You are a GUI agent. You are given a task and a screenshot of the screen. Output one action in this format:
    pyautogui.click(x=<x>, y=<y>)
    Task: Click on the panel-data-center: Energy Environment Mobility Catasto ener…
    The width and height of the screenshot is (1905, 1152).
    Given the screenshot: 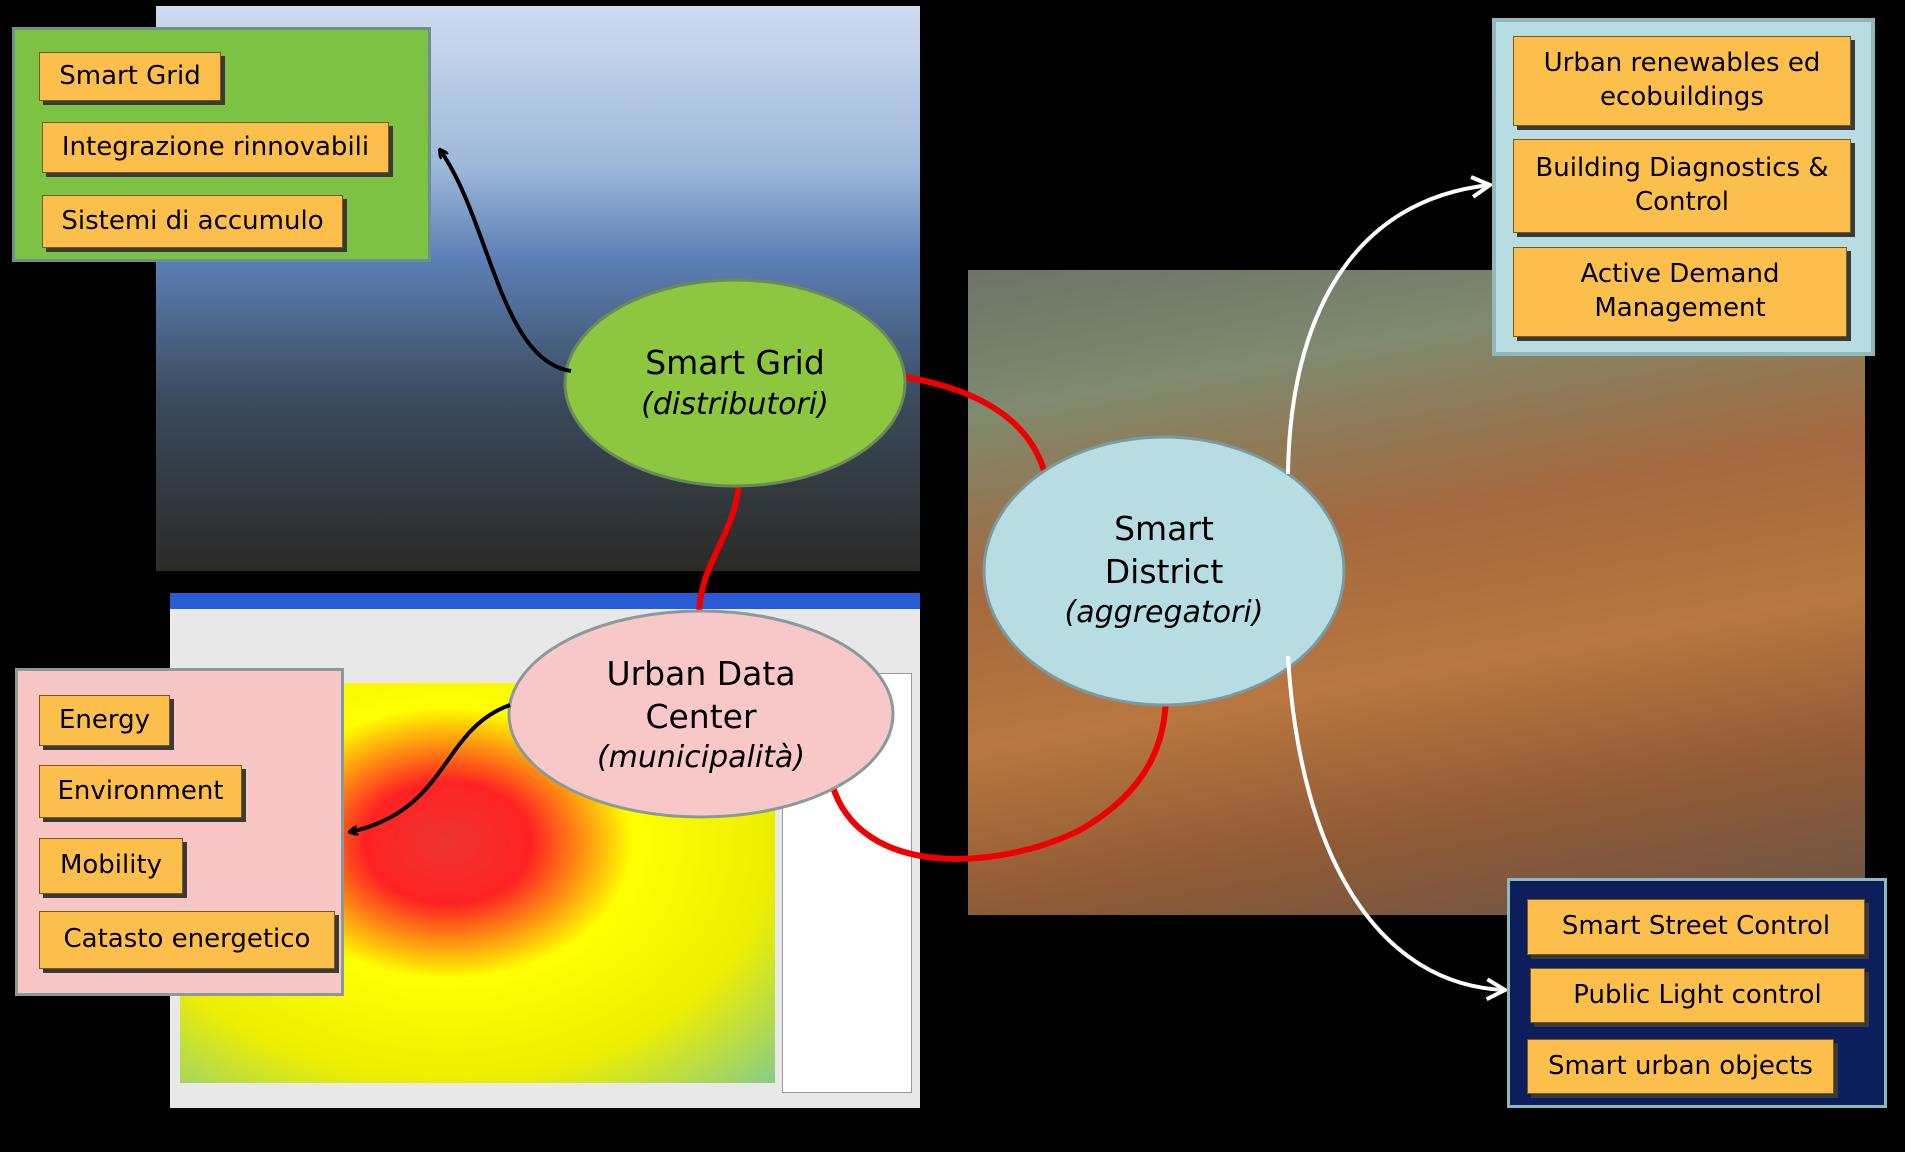 What is the action you would take?
    pyautogui.click(x=179, y=832)
    